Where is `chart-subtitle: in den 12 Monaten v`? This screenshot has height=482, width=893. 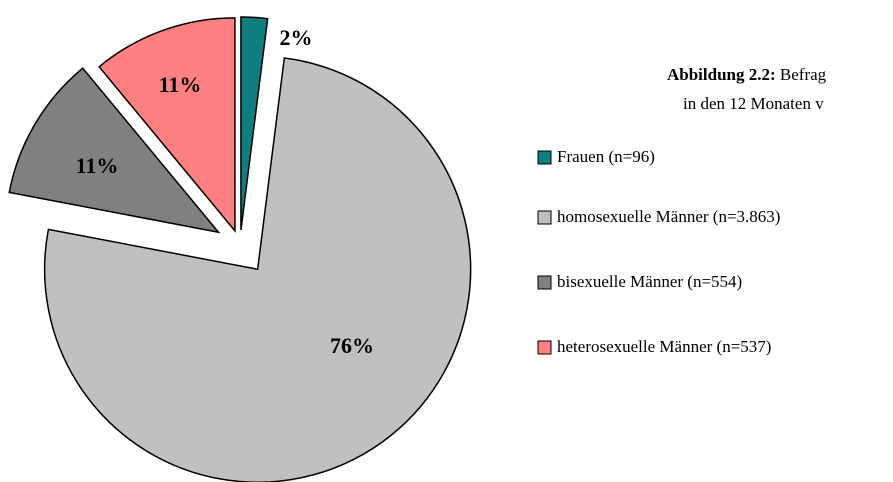 chart-subtitle: in den 12 Monaten v is located at coordinates (753, 103).